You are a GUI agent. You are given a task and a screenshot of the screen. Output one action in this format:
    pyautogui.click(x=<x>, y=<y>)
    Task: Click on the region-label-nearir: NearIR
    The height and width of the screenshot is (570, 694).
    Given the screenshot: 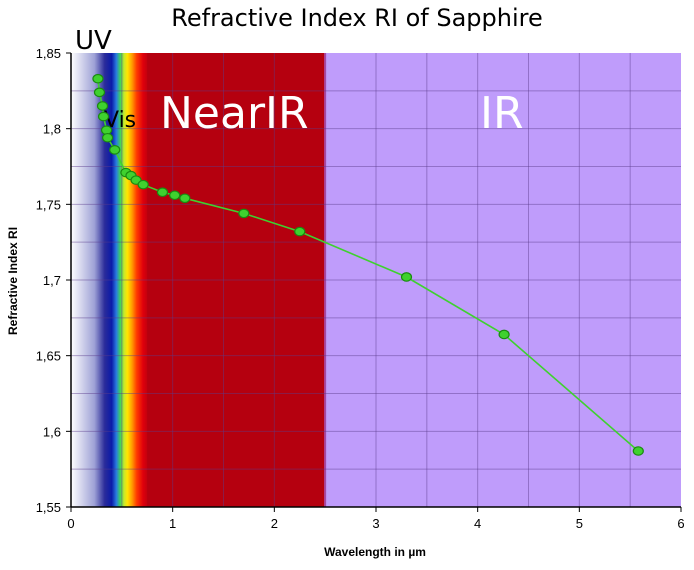 What is the action you would take?
    pyautogui.click(x=234, y=113)
    